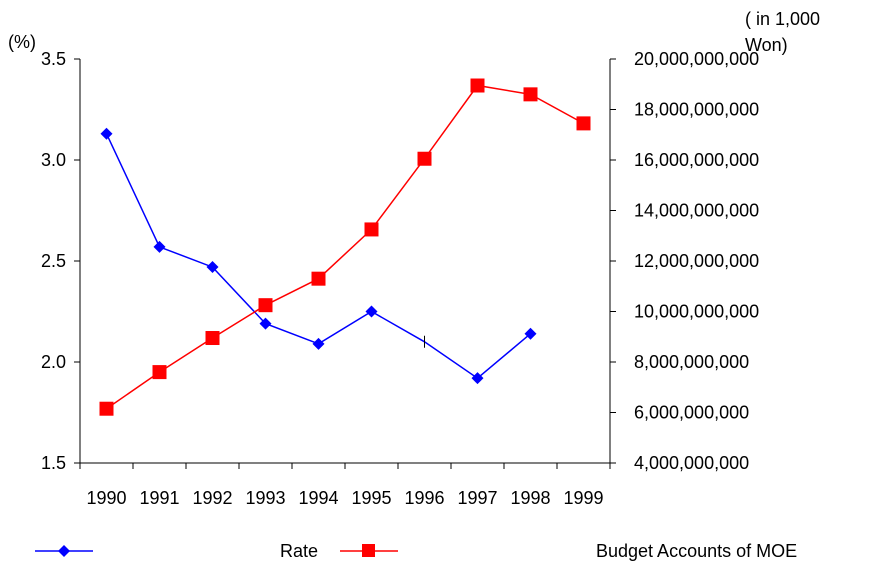 Image resolution: width=881 pixels, height=567 pixels. Describe the element at coordinates (766, 45) in the screenshot. I see `right-axis-unit-label-line2: Won)` at that location.